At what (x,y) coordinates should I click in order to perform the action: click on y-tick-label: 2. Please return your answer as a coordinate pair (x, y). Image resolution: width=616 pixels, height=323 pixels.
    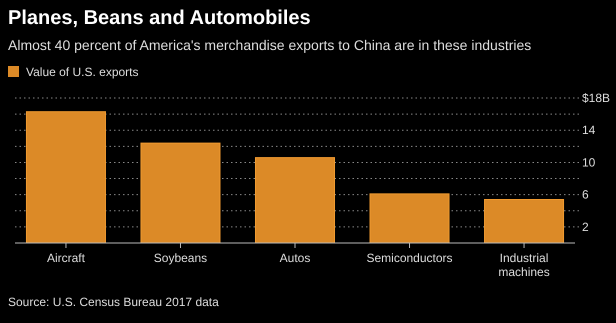
    Looking at the image, I should click on (585, 227).